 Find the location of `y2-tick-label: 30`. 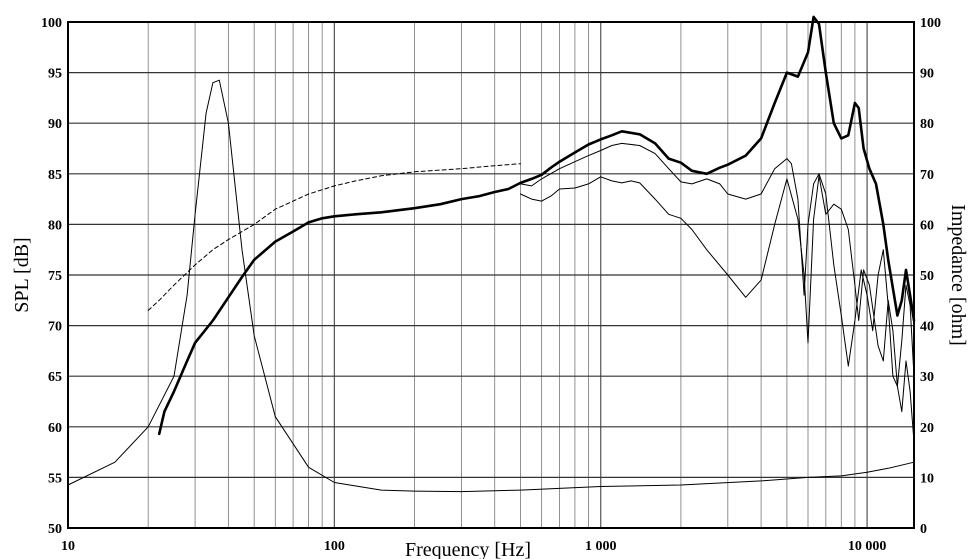

y2-tick-label: 30 is located at coordinates (927, 377).